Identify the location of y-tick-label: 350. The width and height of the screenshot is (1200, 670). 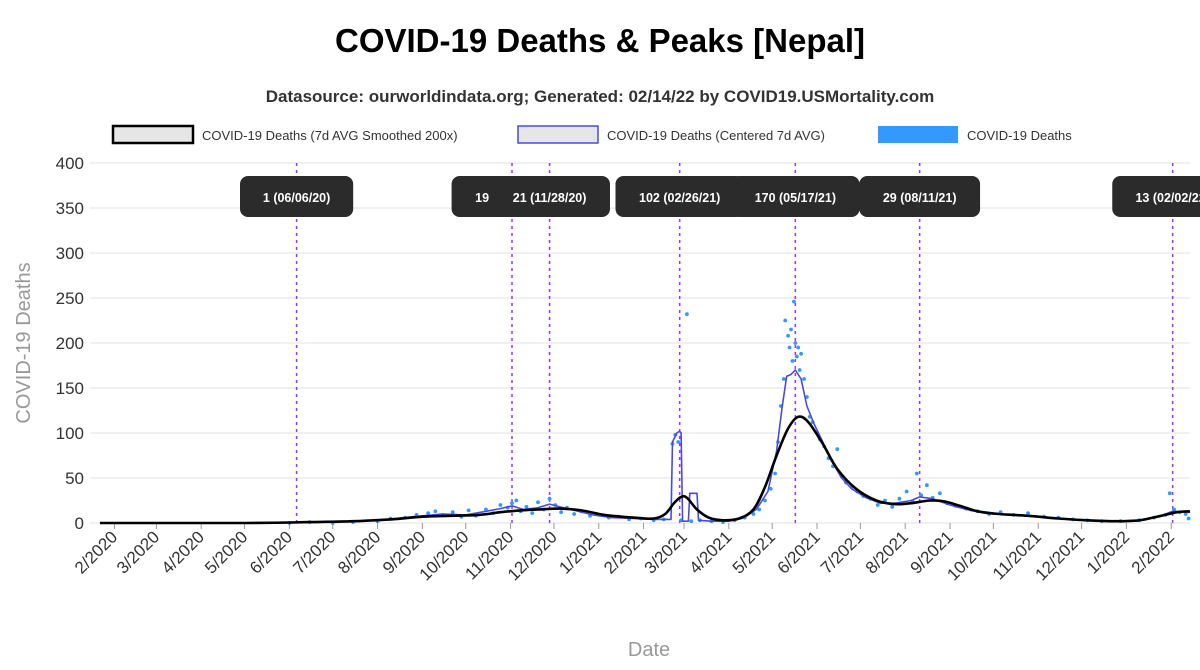
(70, 208).